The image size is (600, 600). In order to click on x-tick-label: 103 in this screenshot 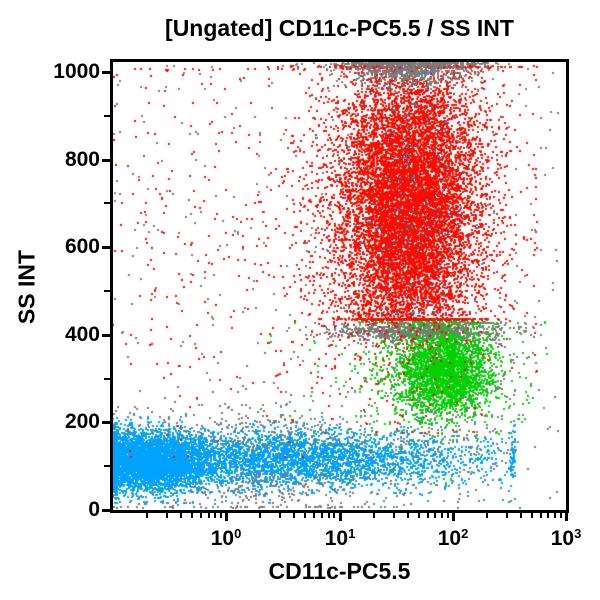, I will do `click(566, 538)`.